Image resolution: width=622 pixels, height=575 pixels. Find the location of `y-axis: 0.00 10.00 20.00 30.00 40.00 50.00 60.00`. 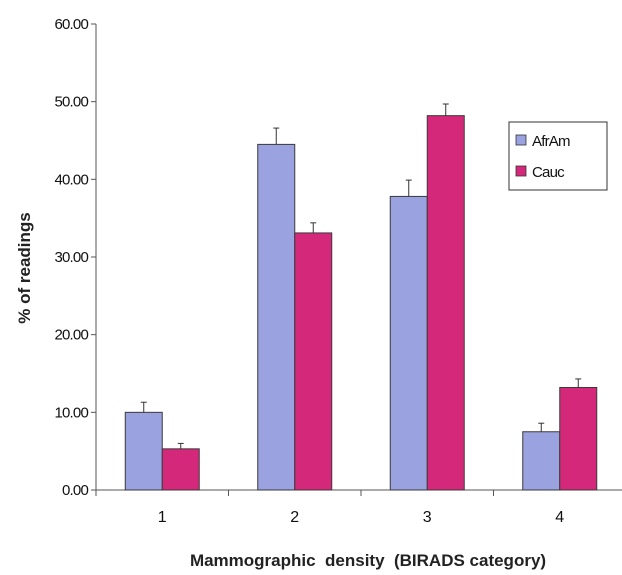

y-axis: 0.00 10.00 20.00 30.00 40.00 50.00 60.00 is located at coordinates (75, 257).